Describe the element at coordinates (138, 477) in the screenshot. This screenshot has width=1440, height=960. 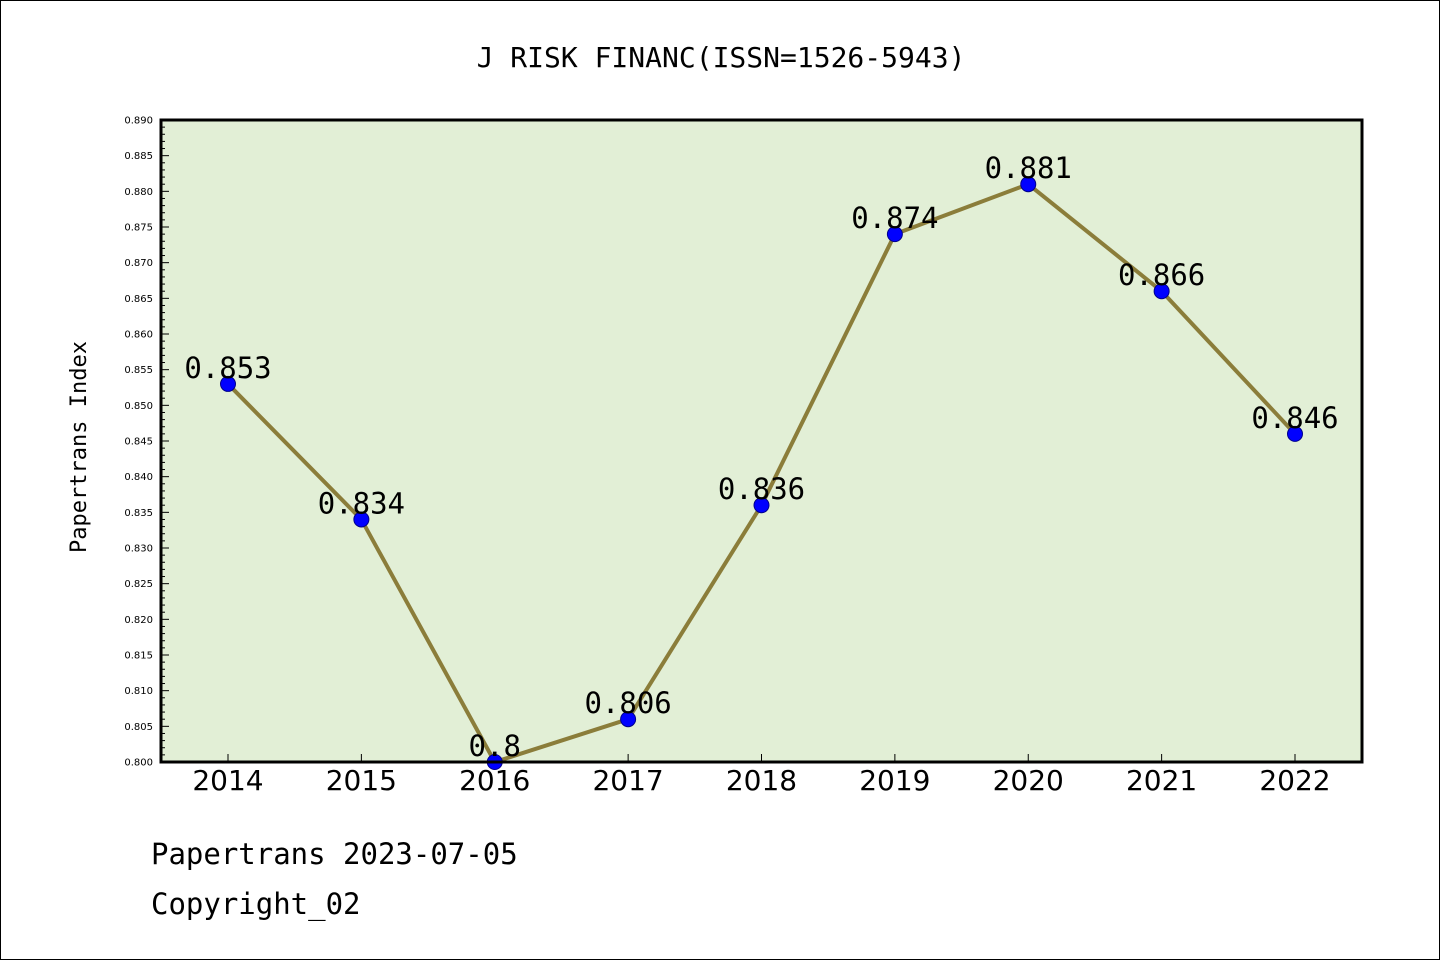
I see `y-tick-label: 0.840` at that location.